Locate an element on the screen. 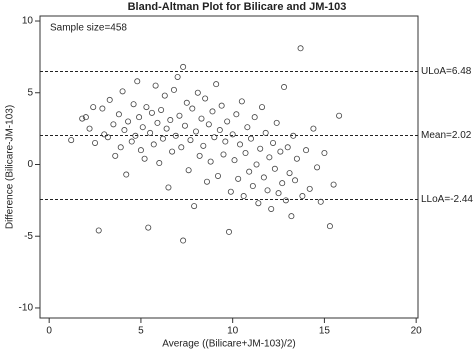 The image size is (474, 354). x-axis-label: Average ((Bilicare+JM-103)/2) is located at coordinates (228, 344).